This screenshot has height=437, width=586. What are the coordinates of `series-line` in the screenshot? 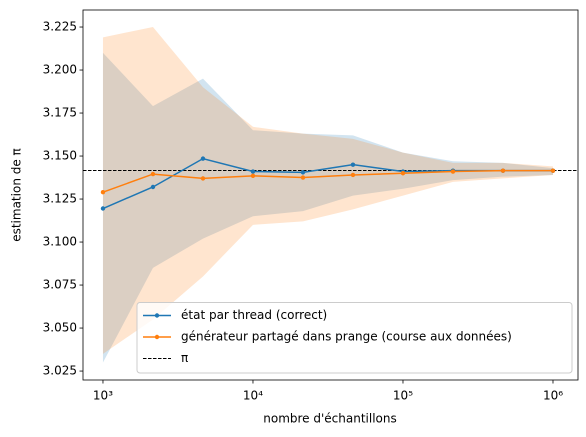 It's located at (327, 181).